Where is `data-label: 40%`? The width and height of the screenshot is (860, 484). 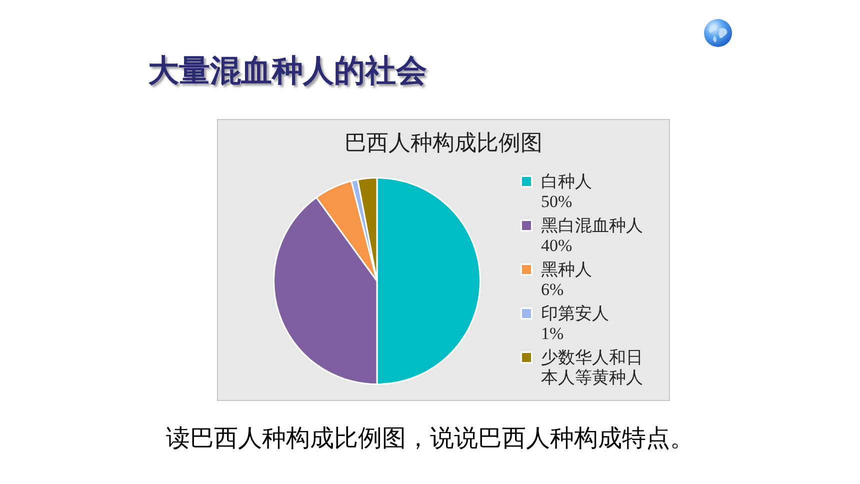
data-label: 40% is located at coordinates (557, 245).